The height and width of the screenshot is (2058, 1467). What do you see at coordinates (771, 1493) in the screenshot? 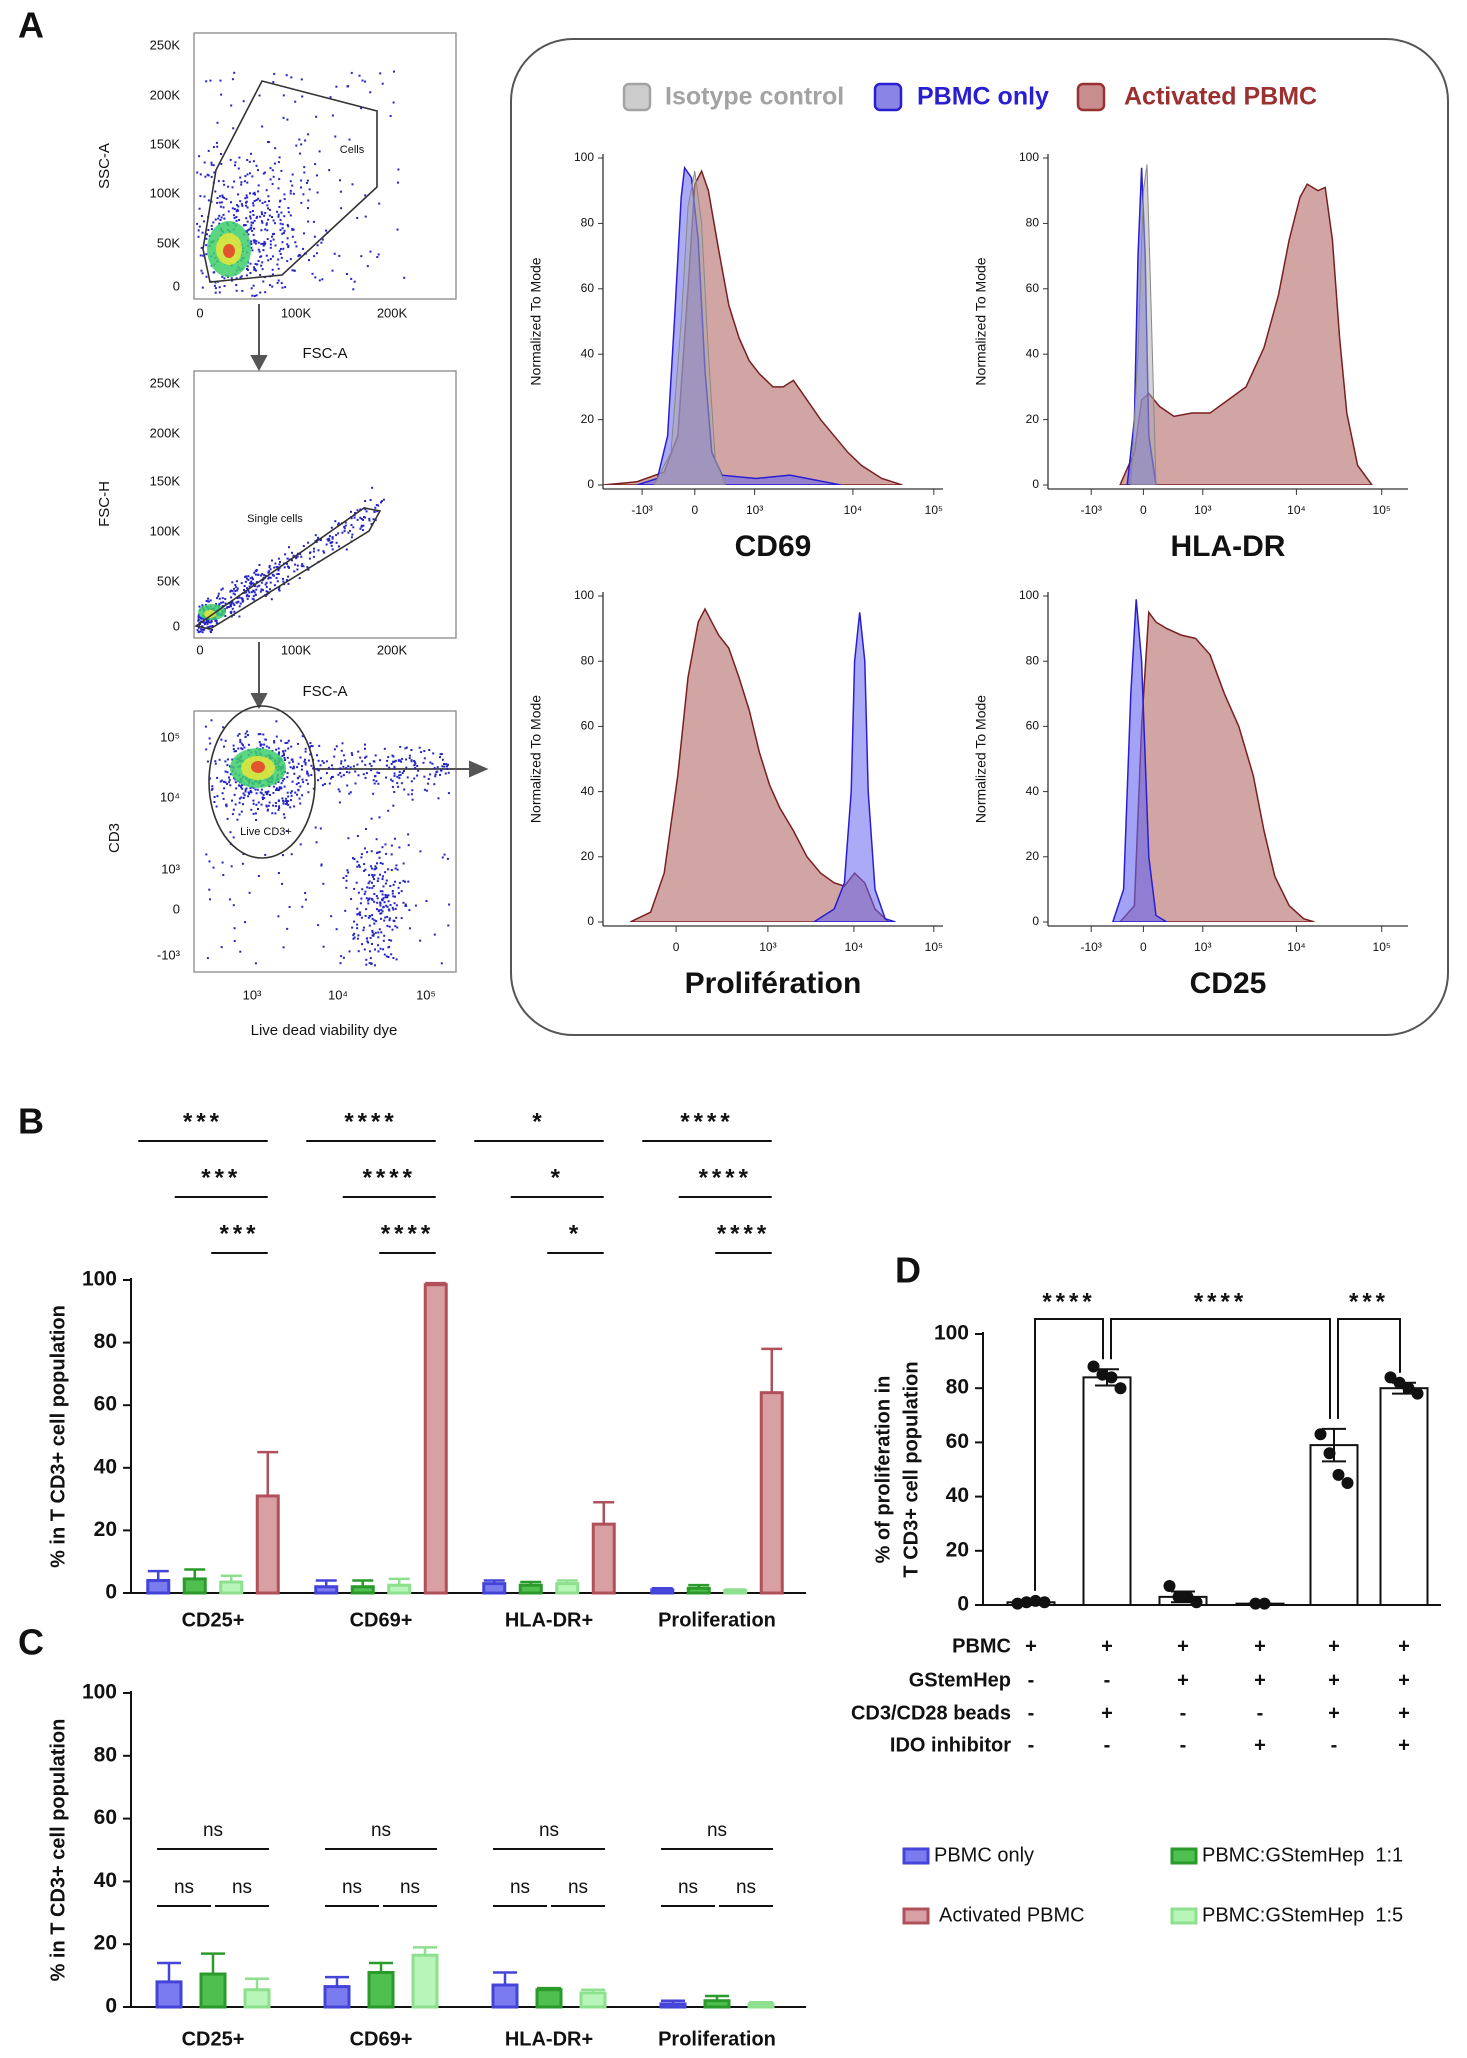
I see `bar` at bounding box center [771, 1493].